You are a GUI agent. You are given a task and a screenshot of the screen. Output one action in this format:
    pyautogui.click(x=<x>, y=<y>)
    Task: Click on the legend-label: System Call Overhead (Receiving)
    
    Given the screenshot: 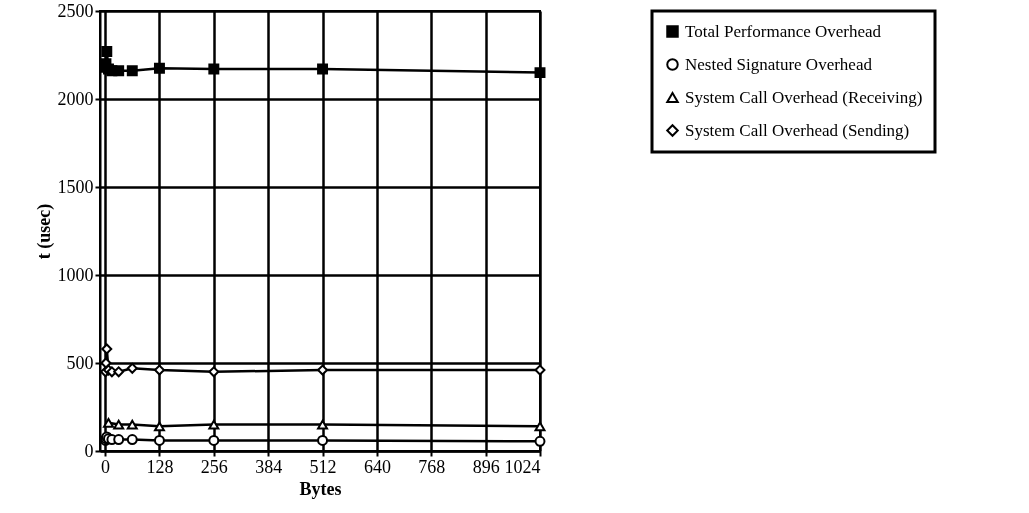 What is the action you would take?
    pyautogui.click(x=804, y=97)
    